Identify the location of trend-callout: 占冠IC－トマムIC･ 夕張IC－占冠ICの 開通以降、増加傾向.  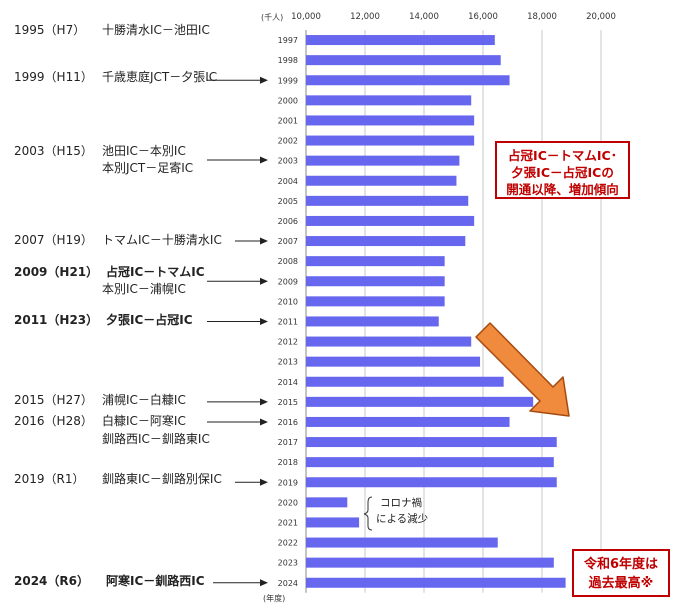
(562, 170).